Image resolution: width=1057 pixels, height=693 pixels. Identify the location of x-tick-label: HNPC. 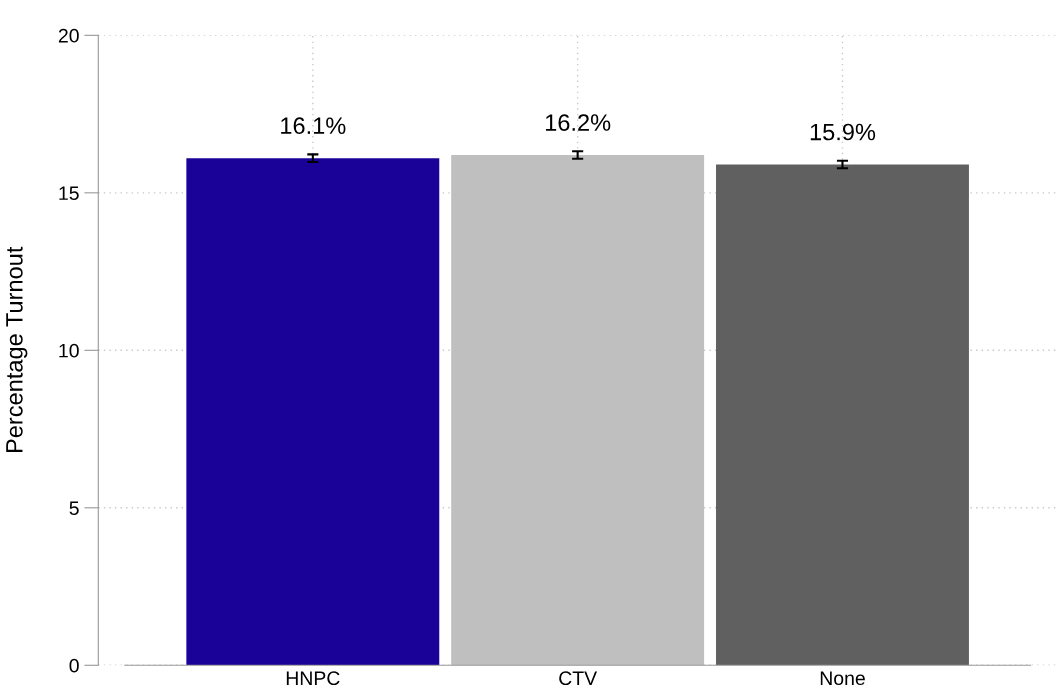
(313, 678).